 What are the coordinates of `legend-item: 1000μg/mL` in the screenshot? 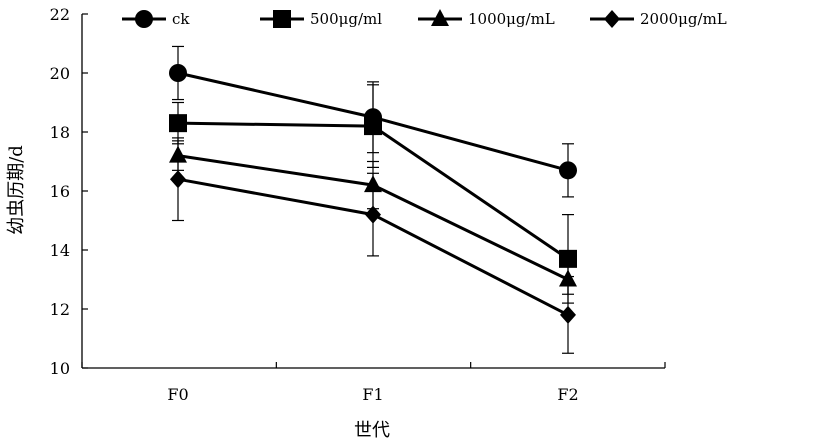 It's located at (486, 18).